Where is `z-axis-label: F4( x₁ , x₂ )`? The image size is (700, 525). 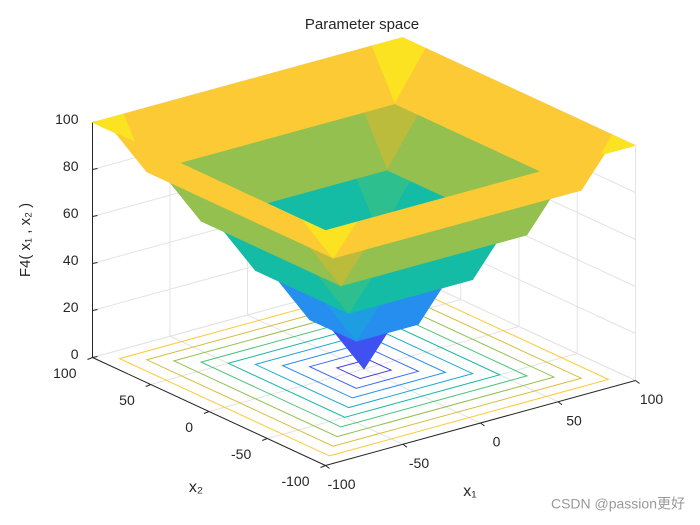
z-axis-label: F4( x₁ , x₂ ) is located at coordinates (25, 240).